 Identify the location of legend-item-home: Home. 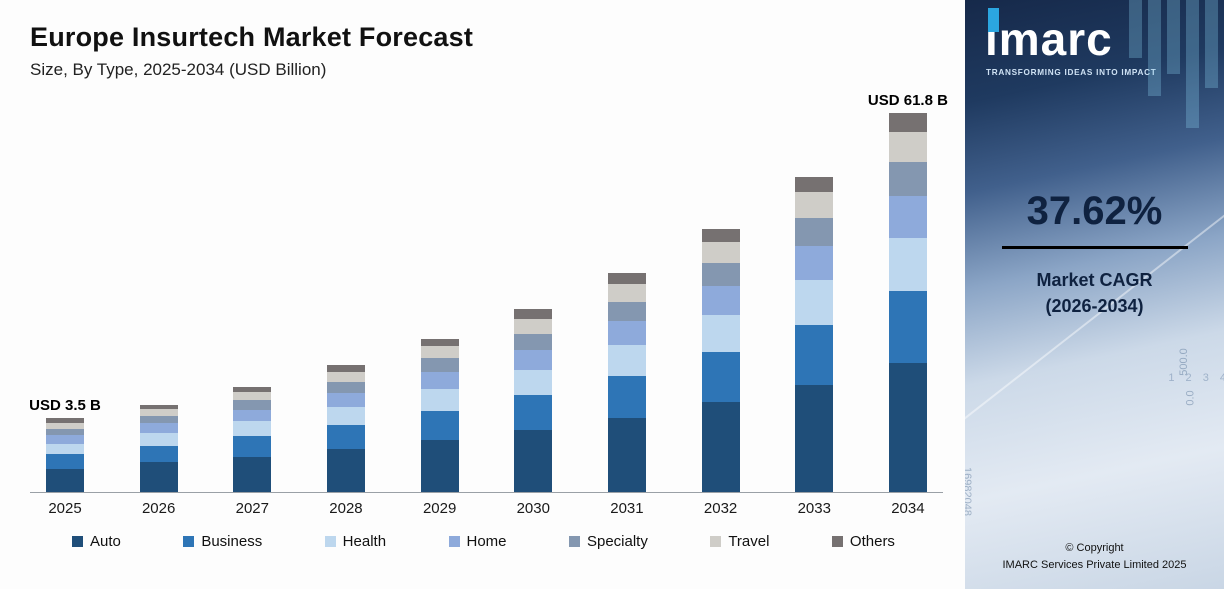
(477, 541).